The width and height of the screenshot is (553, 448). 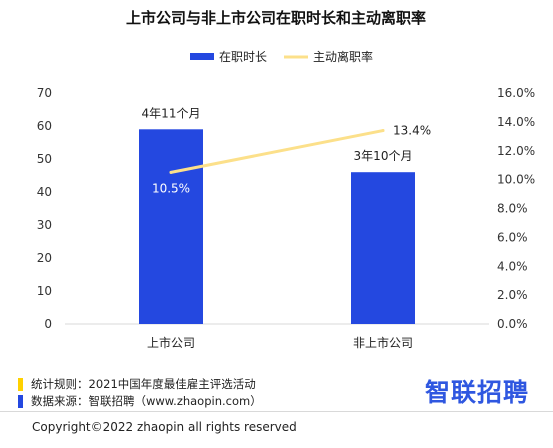 I want to click on y-left-tick-label: 10, so click(x=44, y=291).